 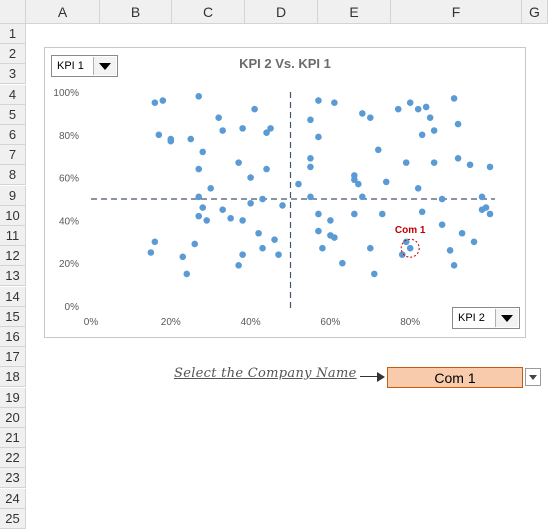 What do you see at coordinates (72, 307) in the screenshot?
I see `y-tick-label: 0%` at bounding box center [72, 307].